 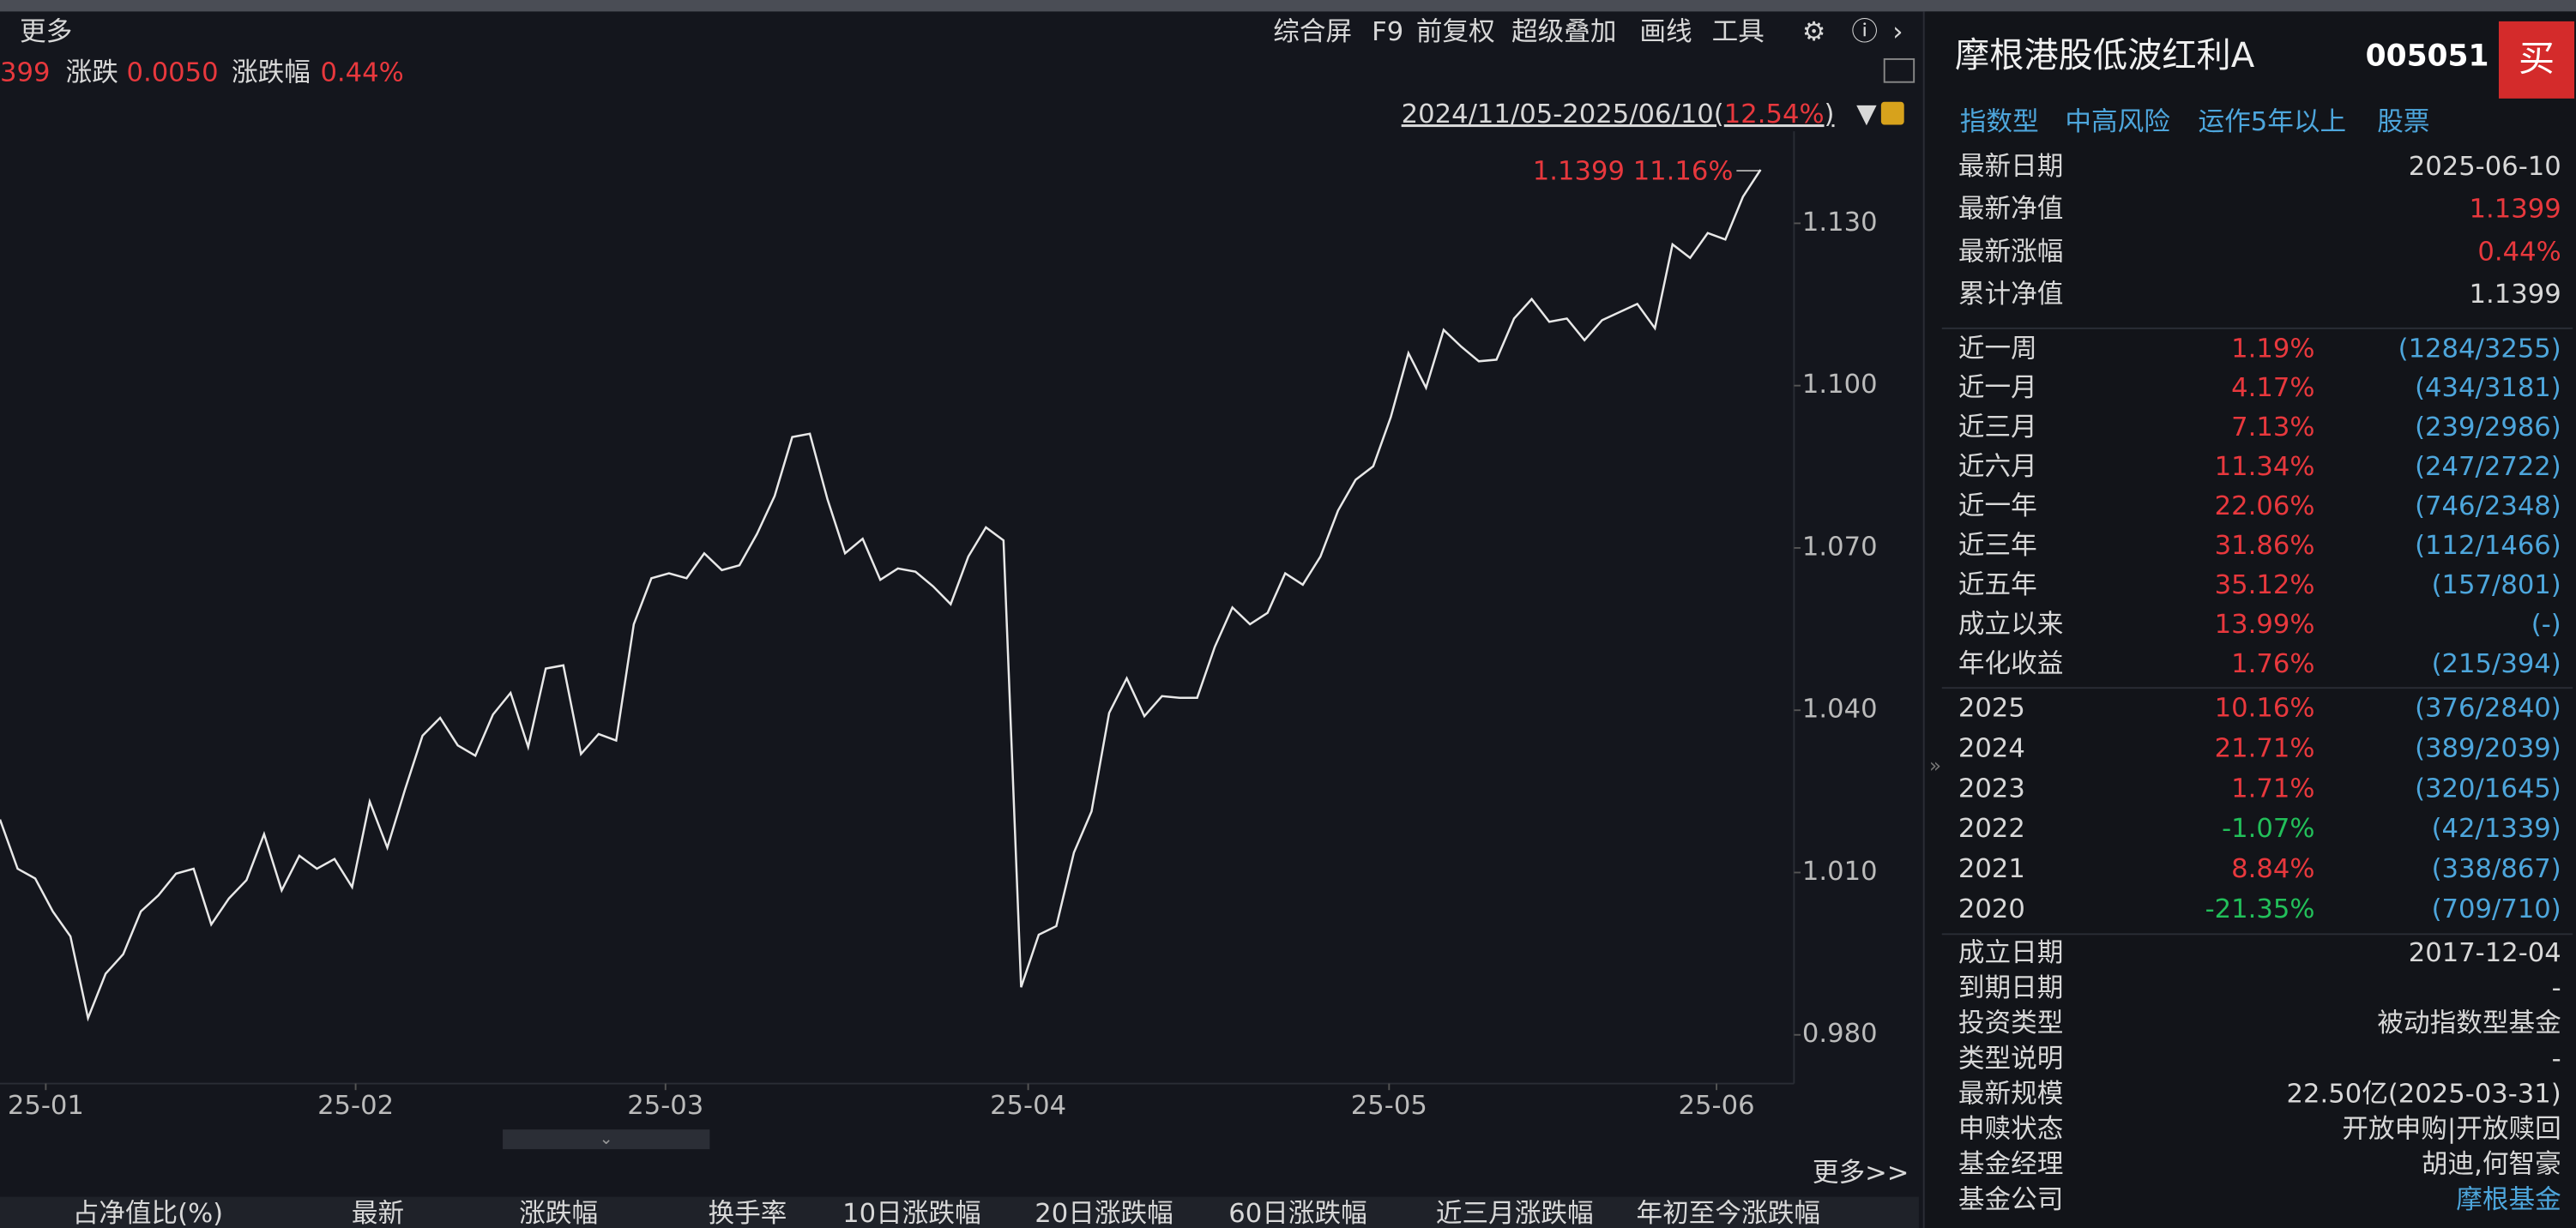 I want to click on period-return: -1.07%, so click(x=2268, y=829).